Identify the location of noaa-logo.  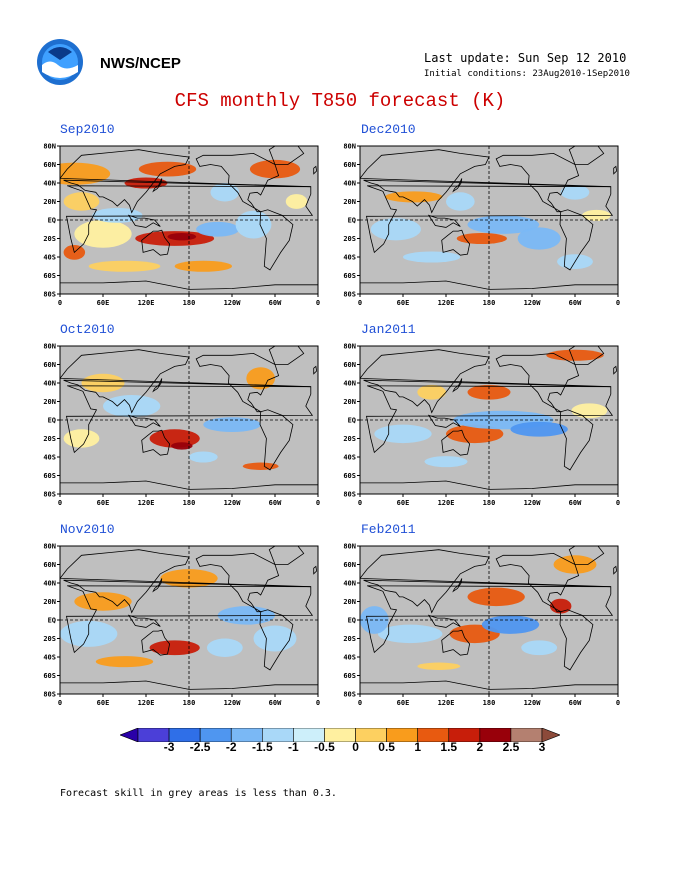
(60, 62).